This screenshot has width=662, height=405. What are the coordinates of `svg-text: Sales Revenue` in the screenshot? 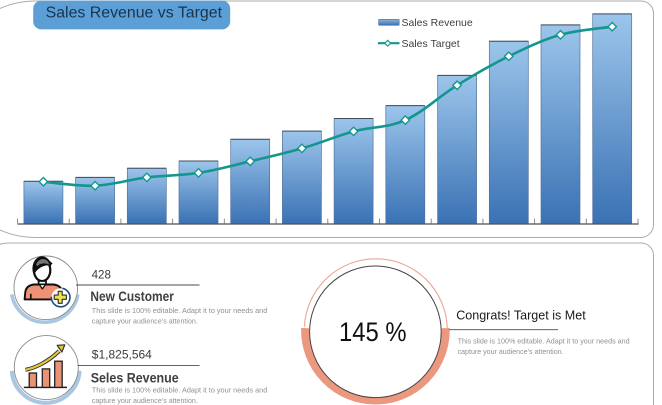 It's located at (437, 23).